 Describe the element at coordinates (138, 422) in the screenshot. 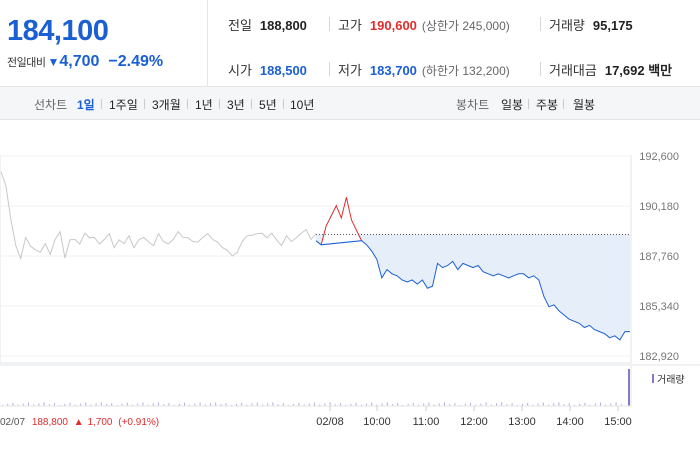

I see `prev-day-pct: (+0.91%)` at that location.